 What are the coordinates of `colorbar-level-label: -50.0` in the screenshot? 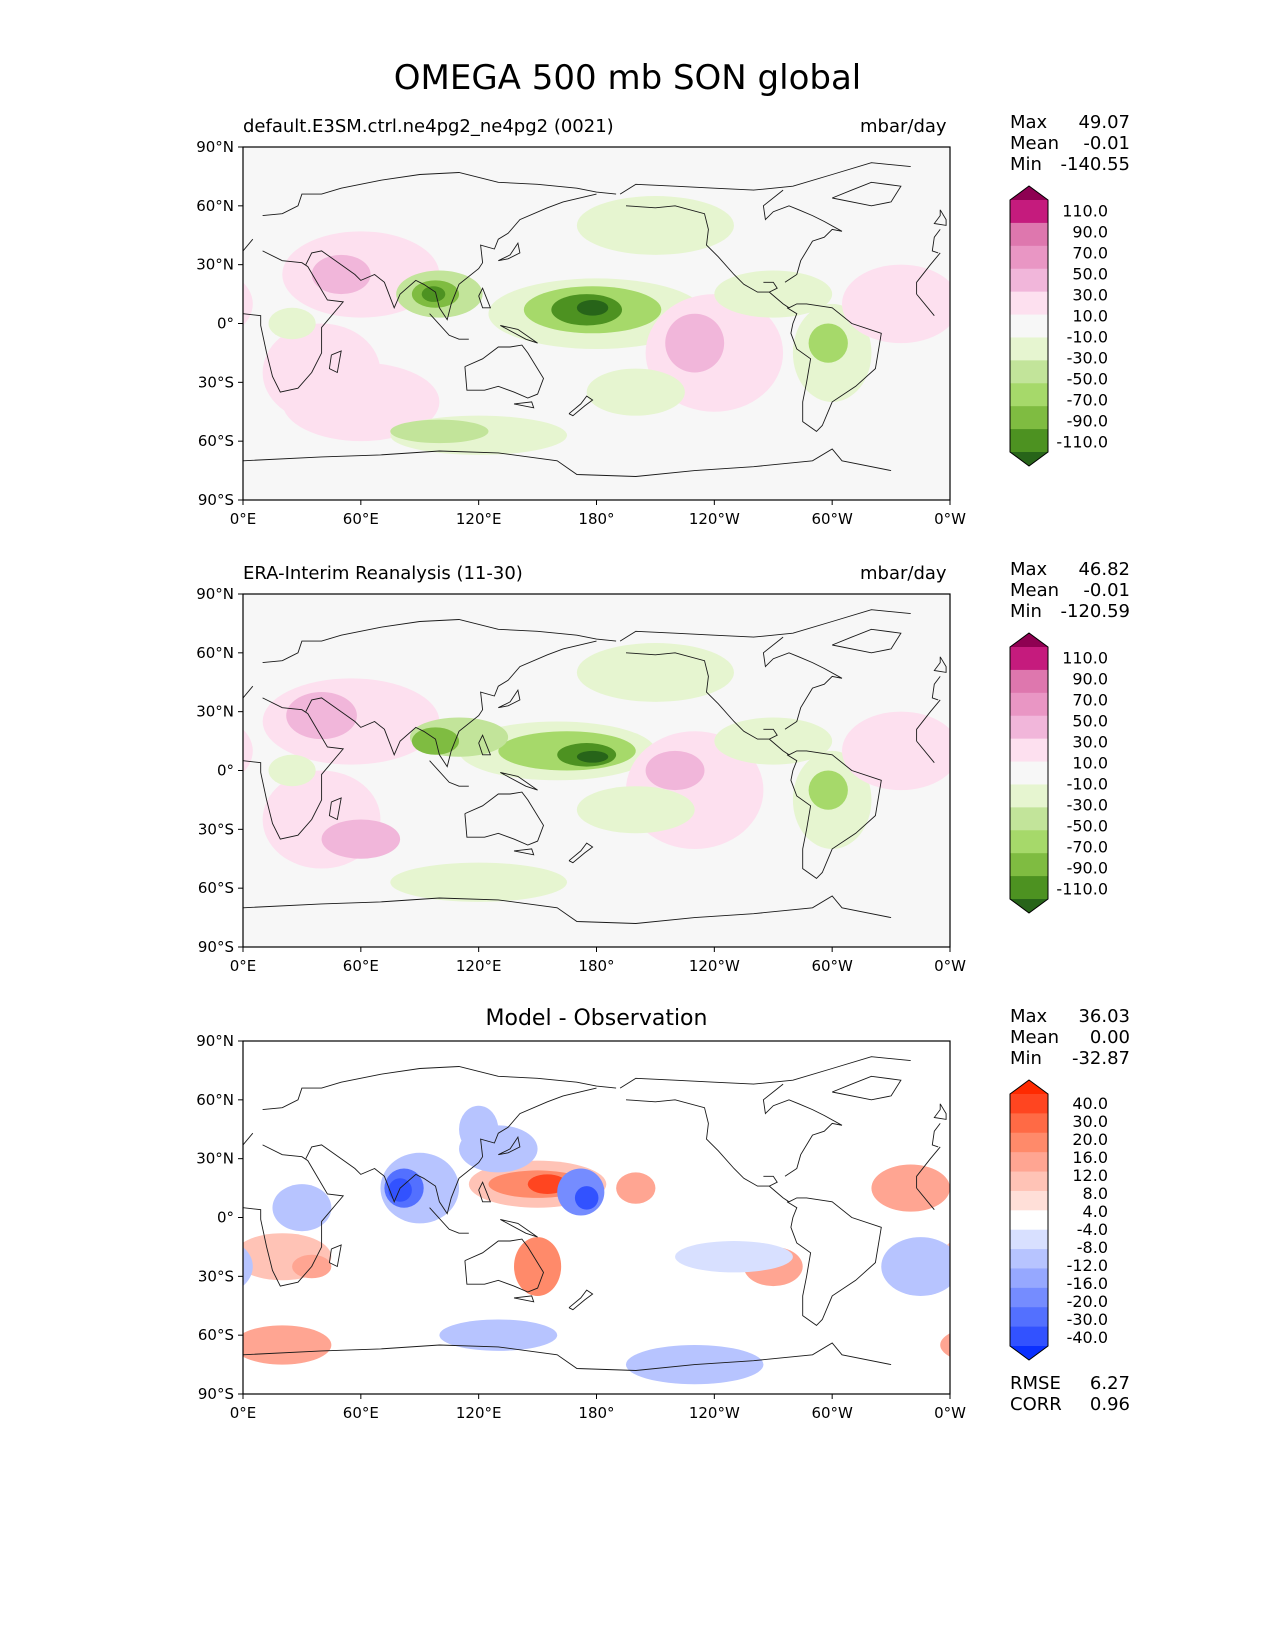 It's located at (1087, 826).